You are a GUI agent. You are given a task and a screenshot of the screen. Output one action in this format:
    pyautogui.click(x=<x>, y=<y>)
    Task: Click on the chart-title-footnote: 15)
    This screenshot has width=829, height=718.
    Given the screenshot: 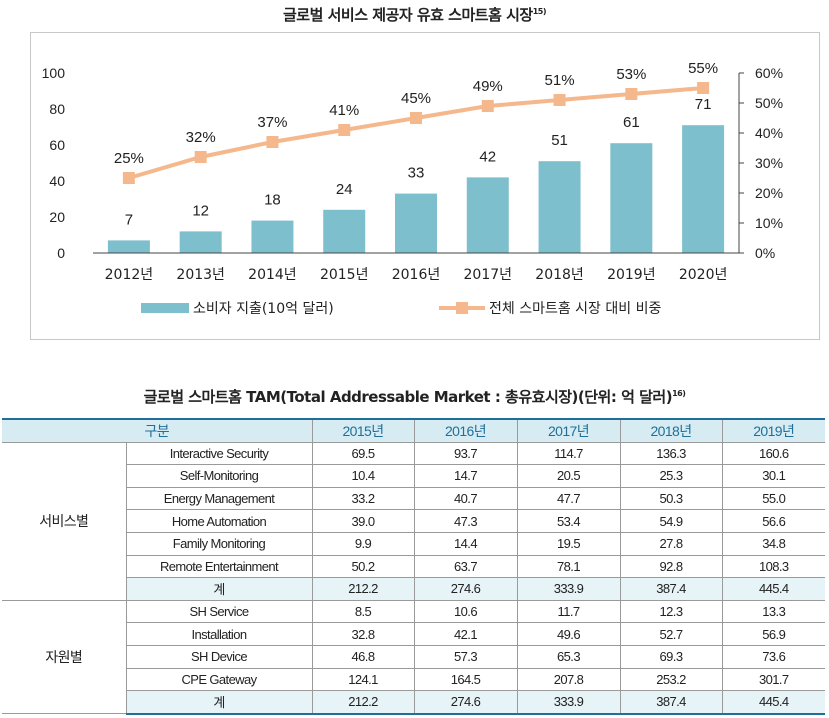 What is the action you would take?
    pyautogui.click(x=539, y=11)
    